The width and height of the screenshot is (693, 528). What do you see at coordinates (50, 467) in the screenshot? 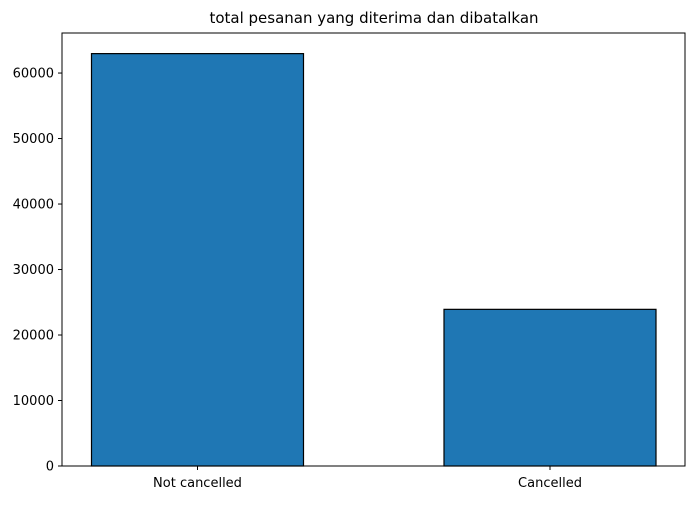
I see `y-tick-label: 0` at bounding box center [50, 467].